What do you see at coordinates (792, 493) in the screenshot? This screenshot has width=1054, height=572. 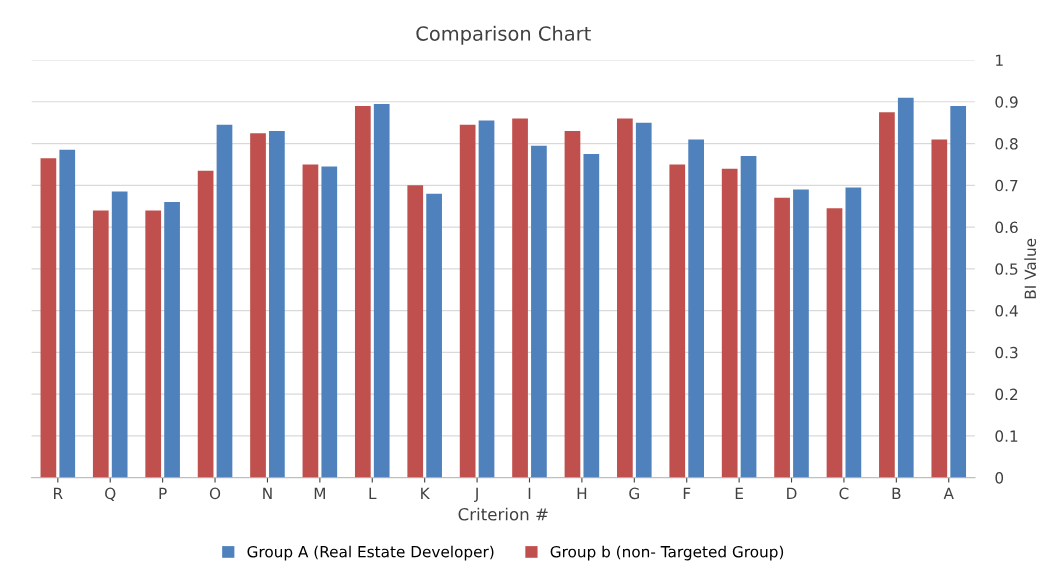 I see `x-tick-label: D` at bounding box center [792, 493].